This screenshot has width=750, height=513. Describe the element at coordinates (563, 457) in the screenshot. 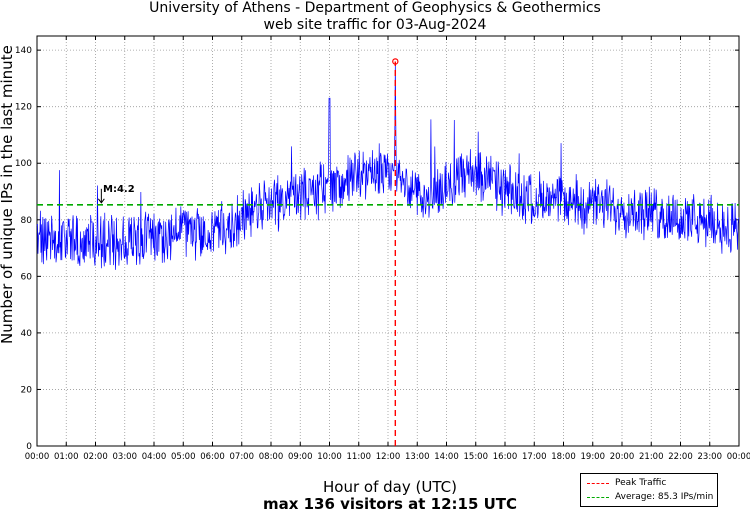

I see `x-tick-label: 18:00` at that location.